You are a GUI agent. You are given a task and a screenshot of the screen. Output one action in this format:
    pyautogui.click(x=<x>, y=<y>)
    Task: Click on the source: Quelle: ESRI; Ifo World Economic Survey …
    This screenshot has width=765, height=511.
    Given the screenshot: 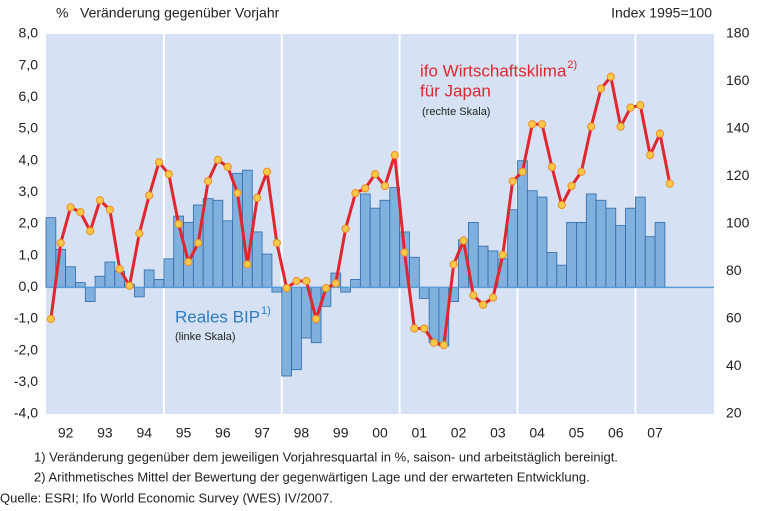 What is the action you would take?
    pyautogui.click(x=166, y=497)
    